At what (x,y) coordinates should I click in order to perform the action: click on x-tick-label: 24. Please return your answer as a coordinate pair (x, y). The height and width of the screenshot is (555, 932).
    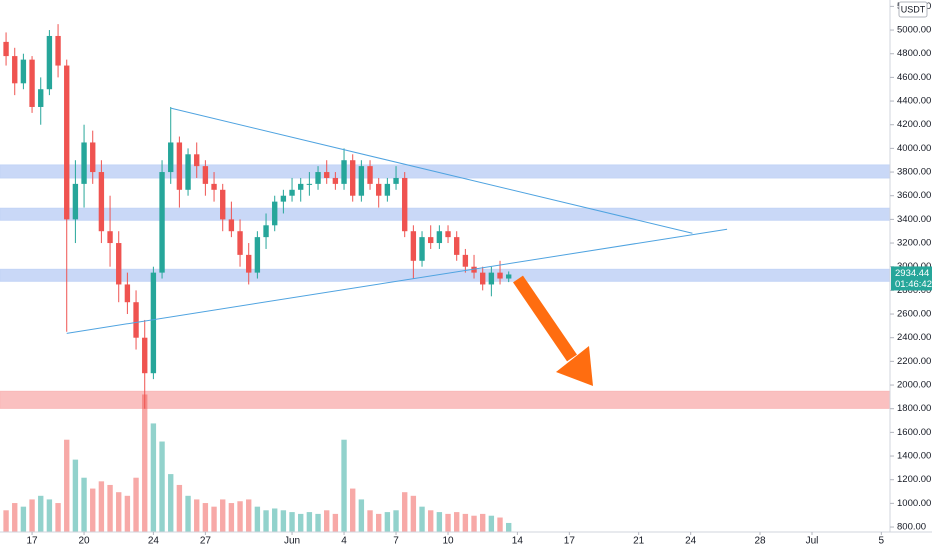
    Looking at the image, I should click on (154, 541).